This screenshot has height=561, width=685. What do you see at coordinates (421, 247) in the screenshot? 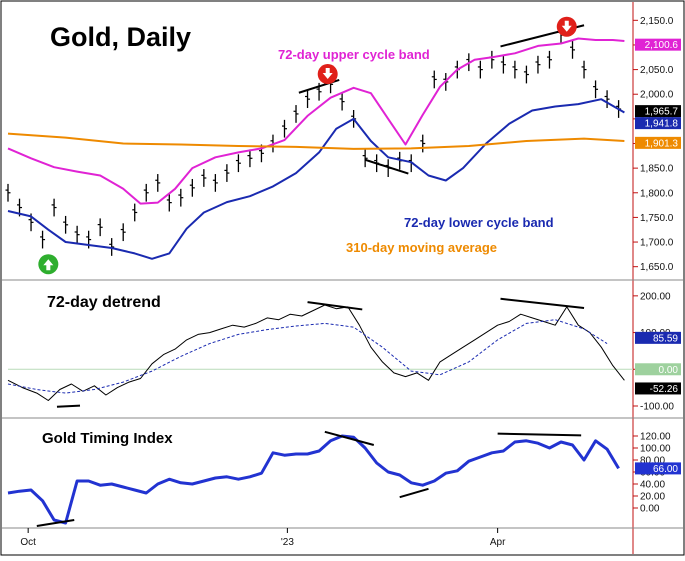
I see `310-day-moving-average-label: 310-day moving average` at bounding box center [421, 247].